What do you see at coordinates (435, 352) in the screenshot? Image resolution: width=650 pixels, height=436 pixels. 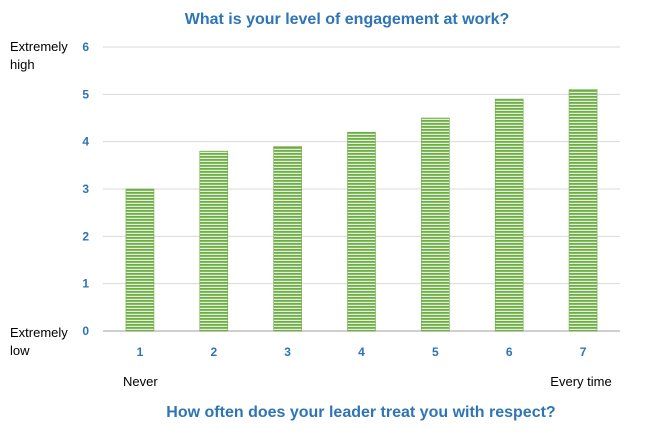 I see `x-tick-label: 5` at bounding box center [435, 352].